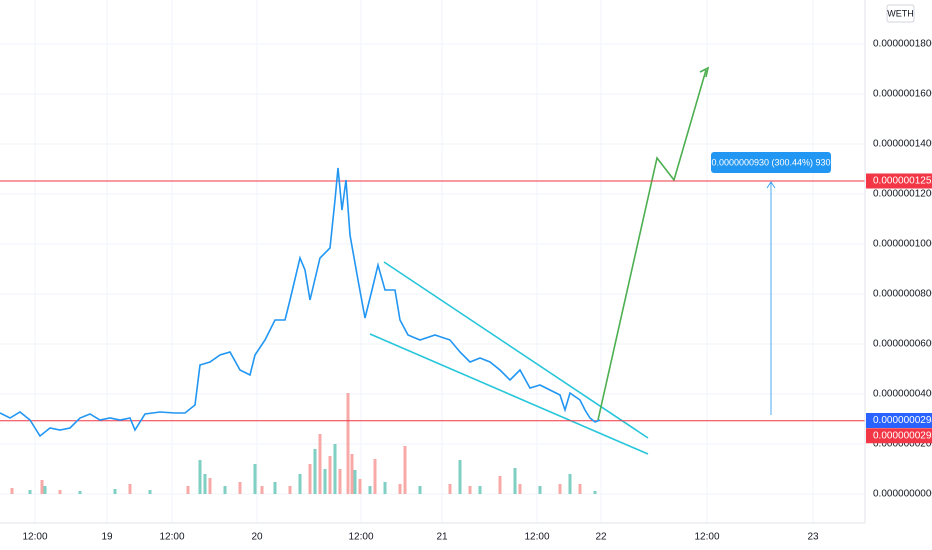  What do you see at coordinates (902, 194) in the screenshot?
I see `y-tick-label: 0.0000001200` at bounding box center [902, 194].